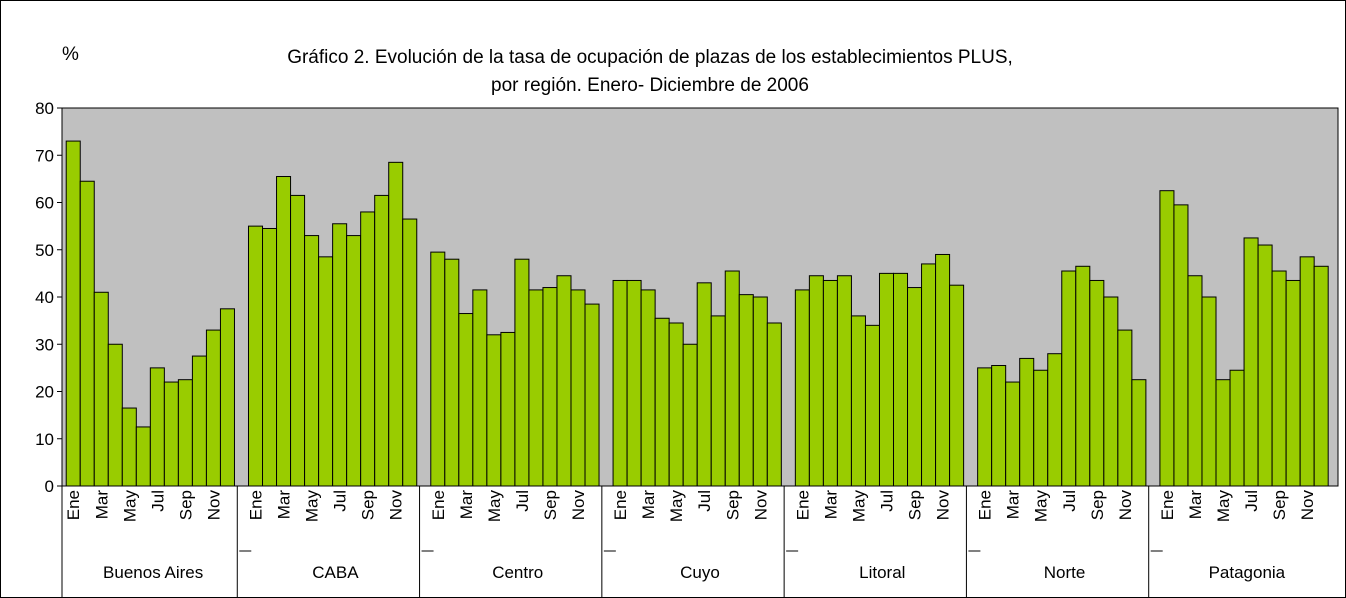 The width and height of the screenshot is (1346, 598). What do you see at coordinates (517, 572) in the screenshot?
I see `group-label: Centro` at bounding box center [517, 572].